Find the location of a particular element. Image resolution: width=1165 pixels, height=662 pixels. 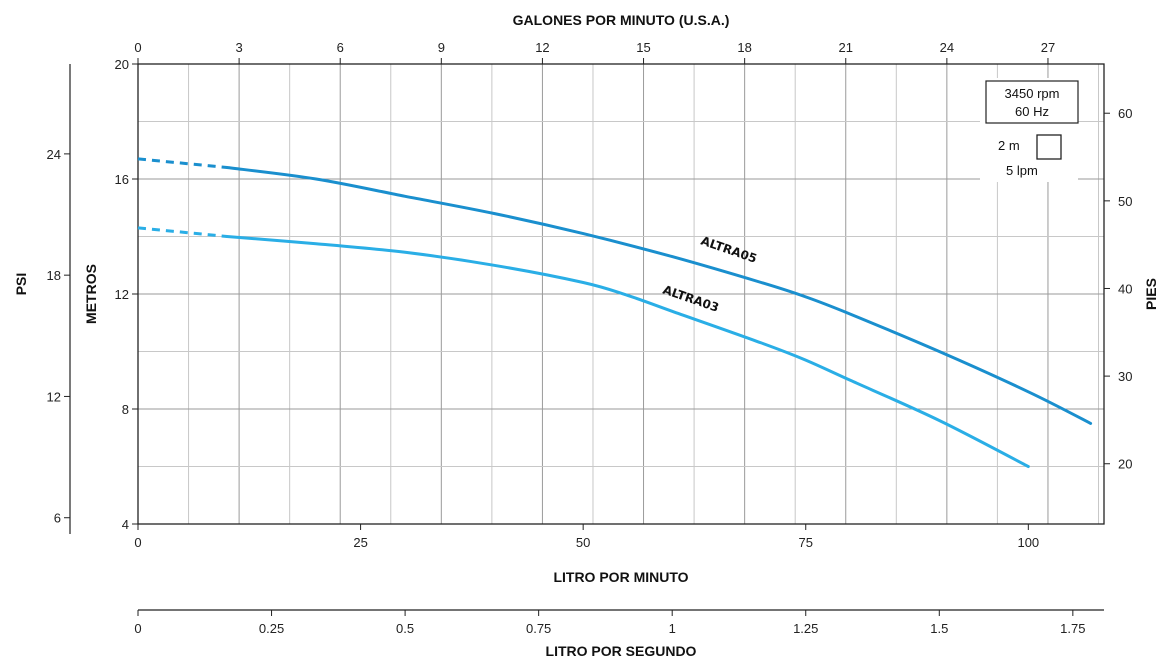

y-tick-label: 20 is located at coordinates (122, 64).